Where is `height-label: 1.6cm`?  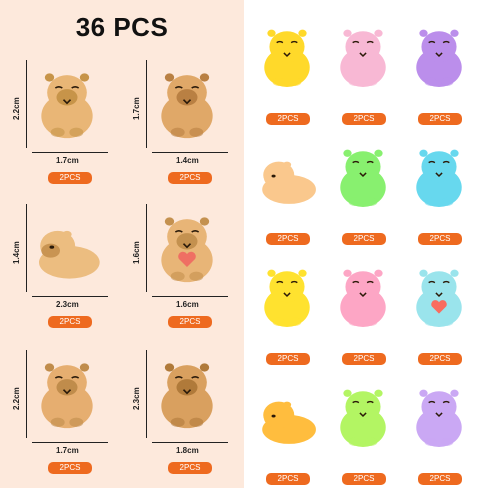 height-label: 1.6cm is located at coordinates (136, 252).